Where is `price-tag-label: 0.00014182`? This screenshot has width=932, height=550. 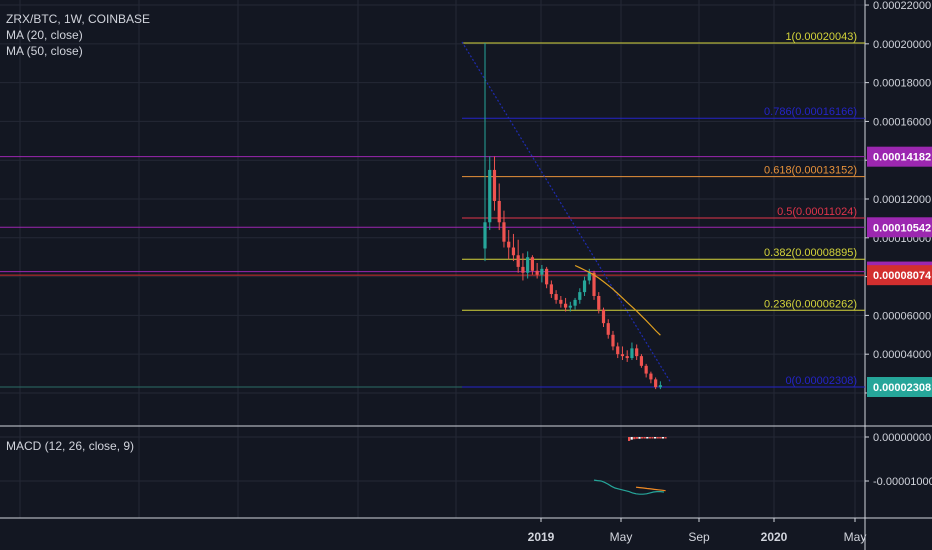 price-tag-label: 0.00014182 is located at coordinates (902, 158).